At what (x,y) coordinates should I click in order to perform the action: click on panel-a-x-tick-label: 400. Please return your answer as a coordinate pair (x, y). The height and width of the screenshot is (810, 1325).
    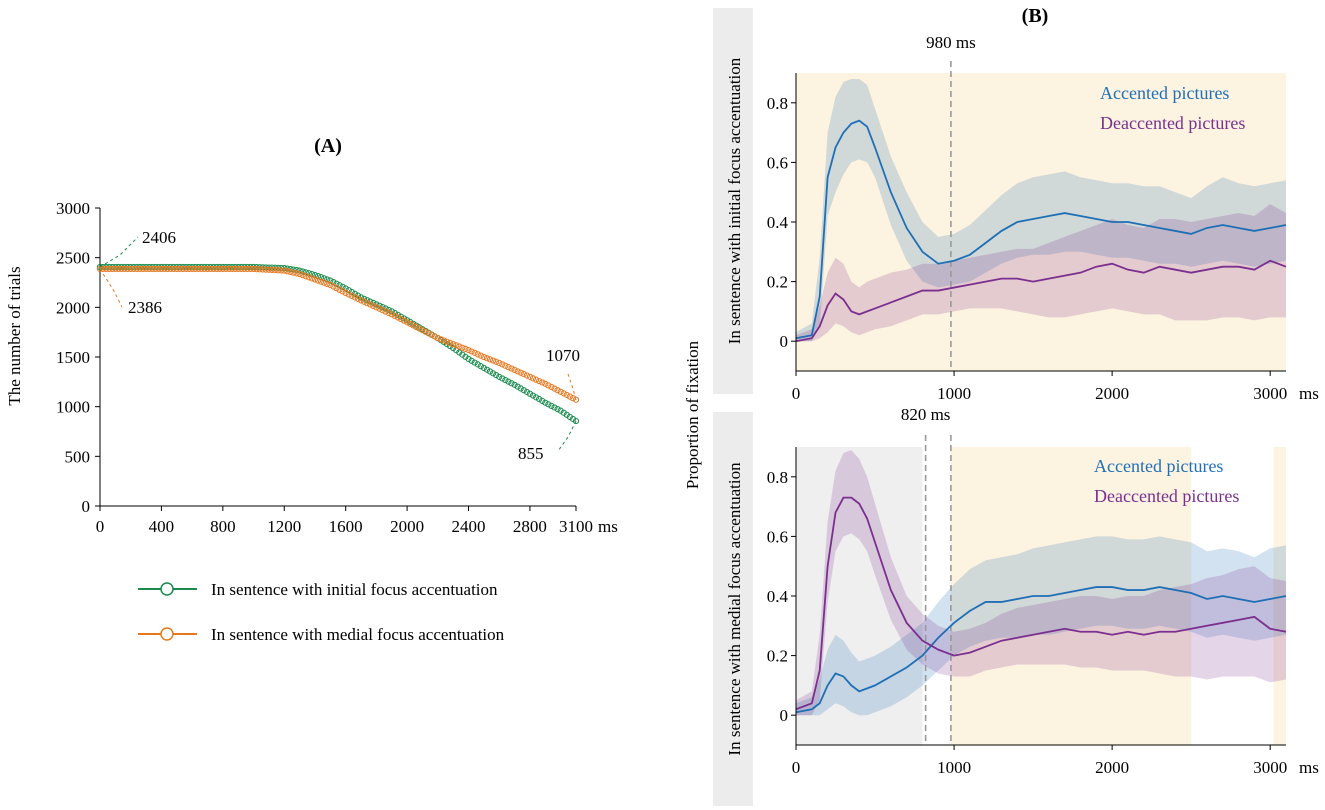
    Looking at the image, I should click on (162, 526).